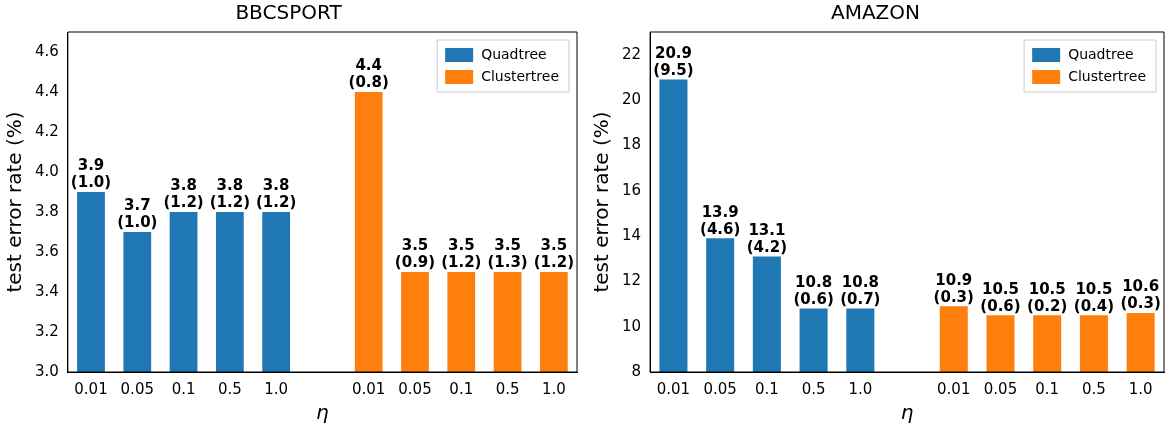 This screenshot has height=426, width=1174. I want to click on y-tick-label: 3.0, so click(47, 370).